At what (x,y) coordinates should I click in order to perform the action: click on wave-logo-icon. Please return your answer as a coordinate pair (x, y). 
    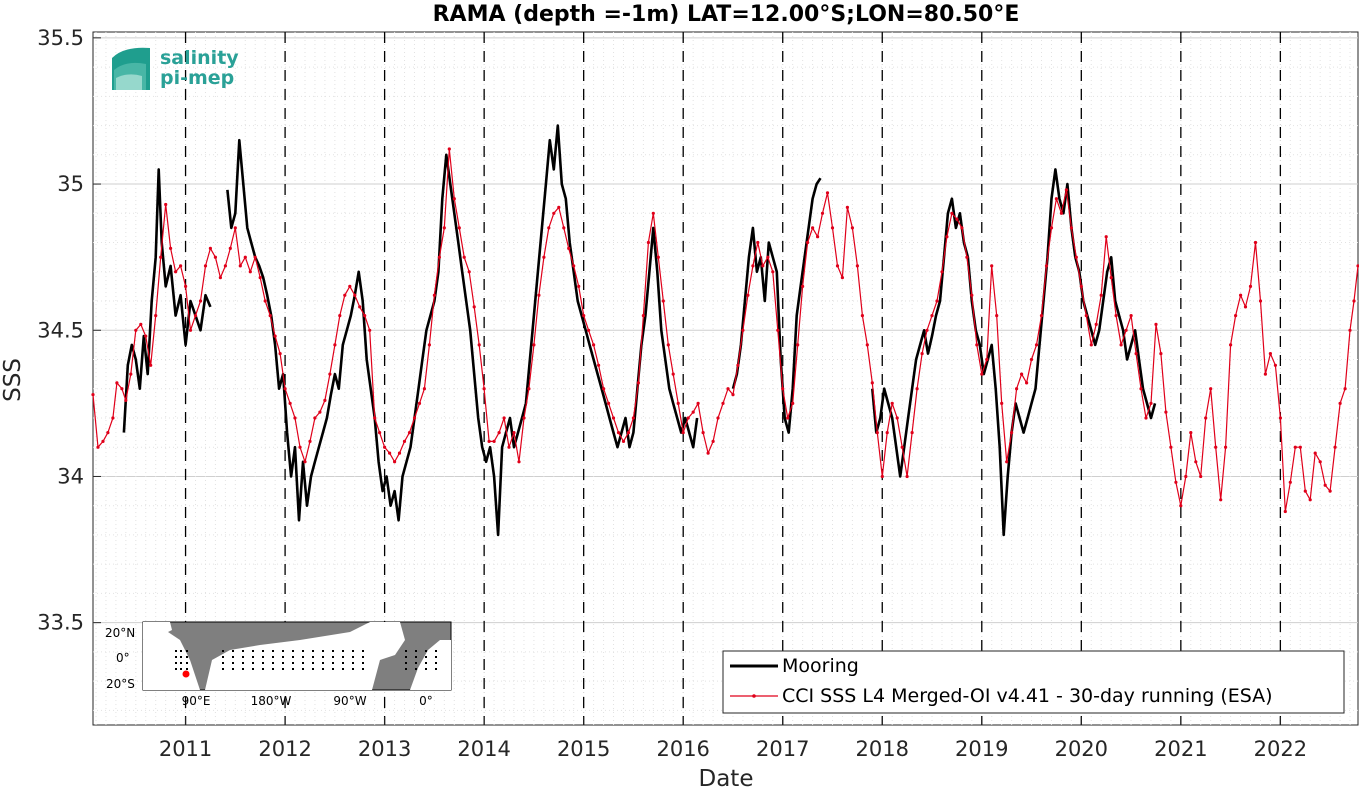
    Looking at the image, I should click on (131, 68).